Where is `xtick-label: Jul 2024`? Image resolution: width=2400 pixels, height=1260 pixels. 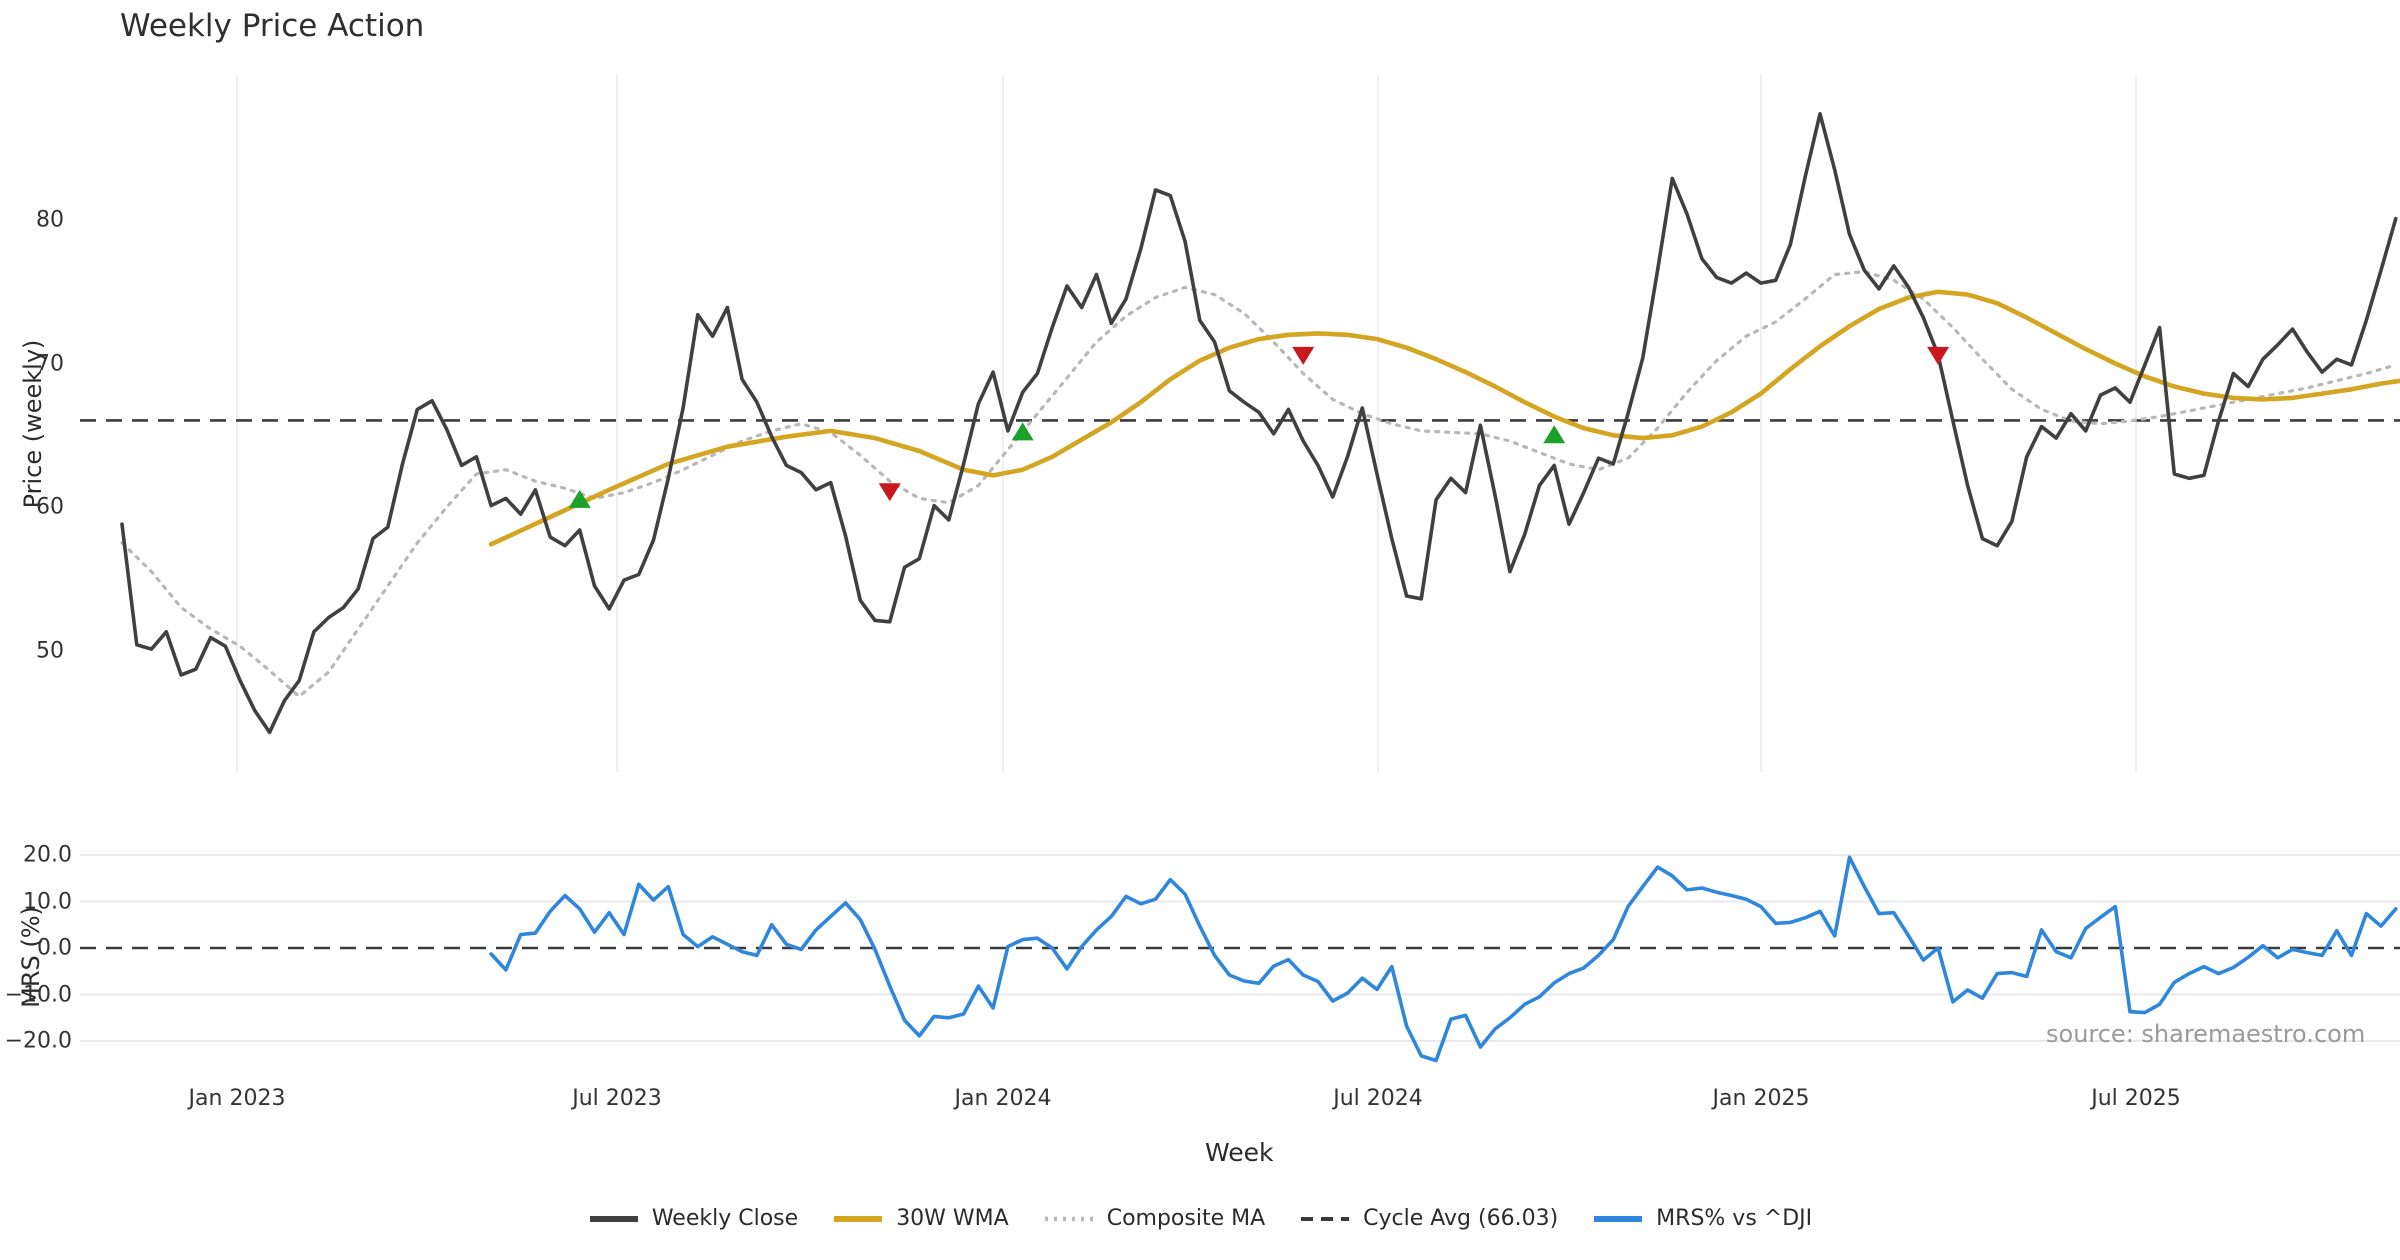 xtick-label: Jul 2024 is located at coordinates (1378, 1098).